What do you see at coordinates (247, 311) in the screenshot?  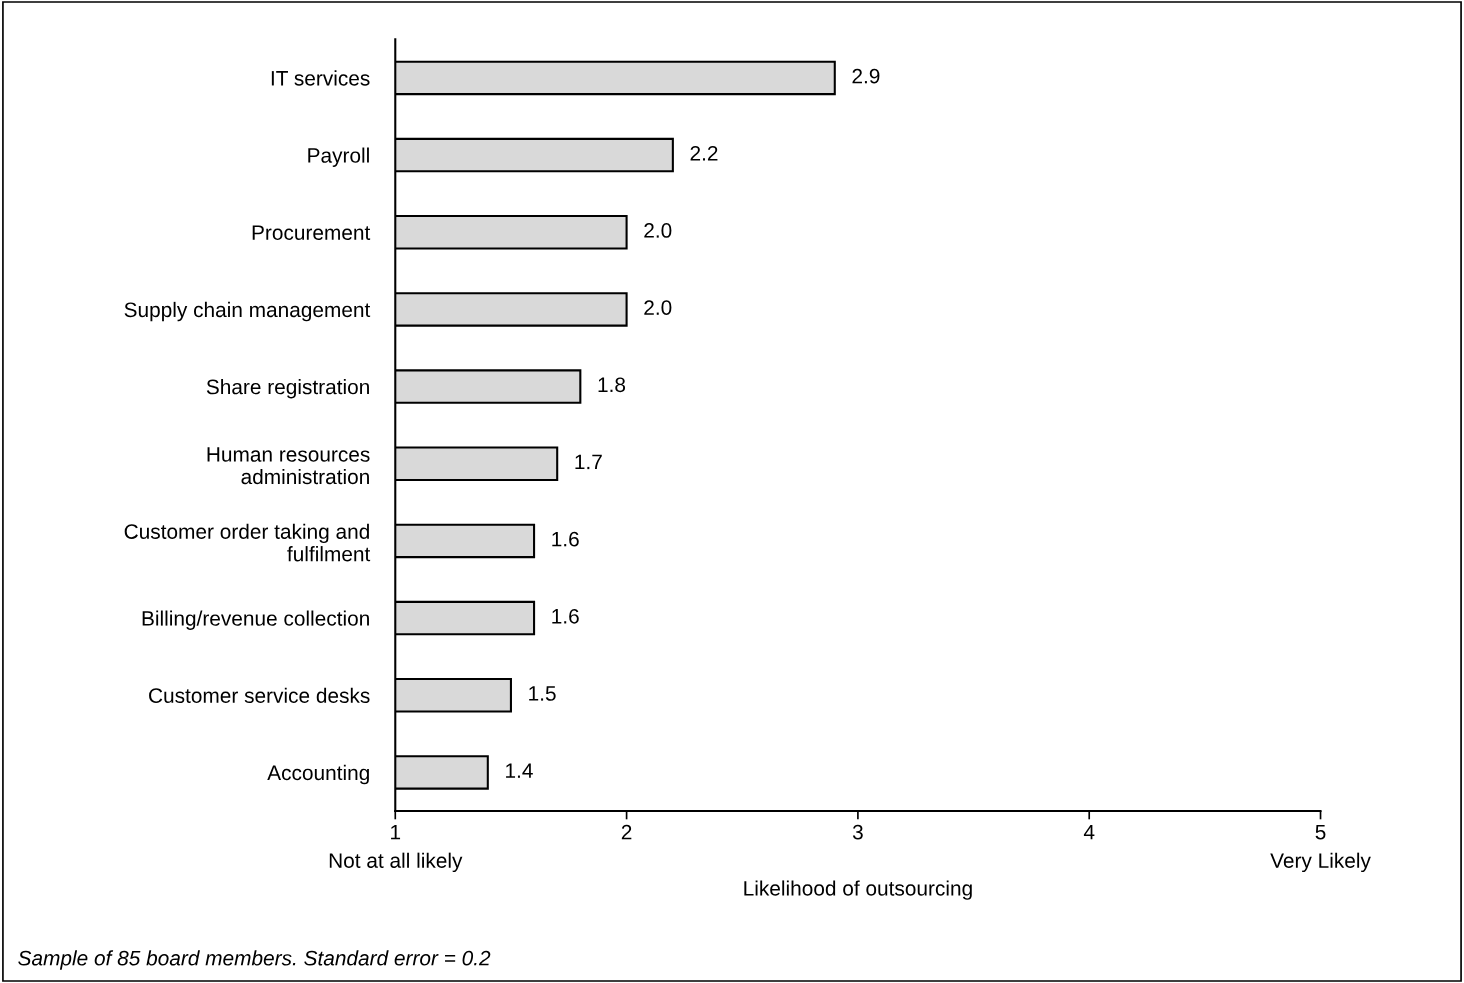 I see `y-tick-label: Supply chain management` at bounding box center [247, 311].